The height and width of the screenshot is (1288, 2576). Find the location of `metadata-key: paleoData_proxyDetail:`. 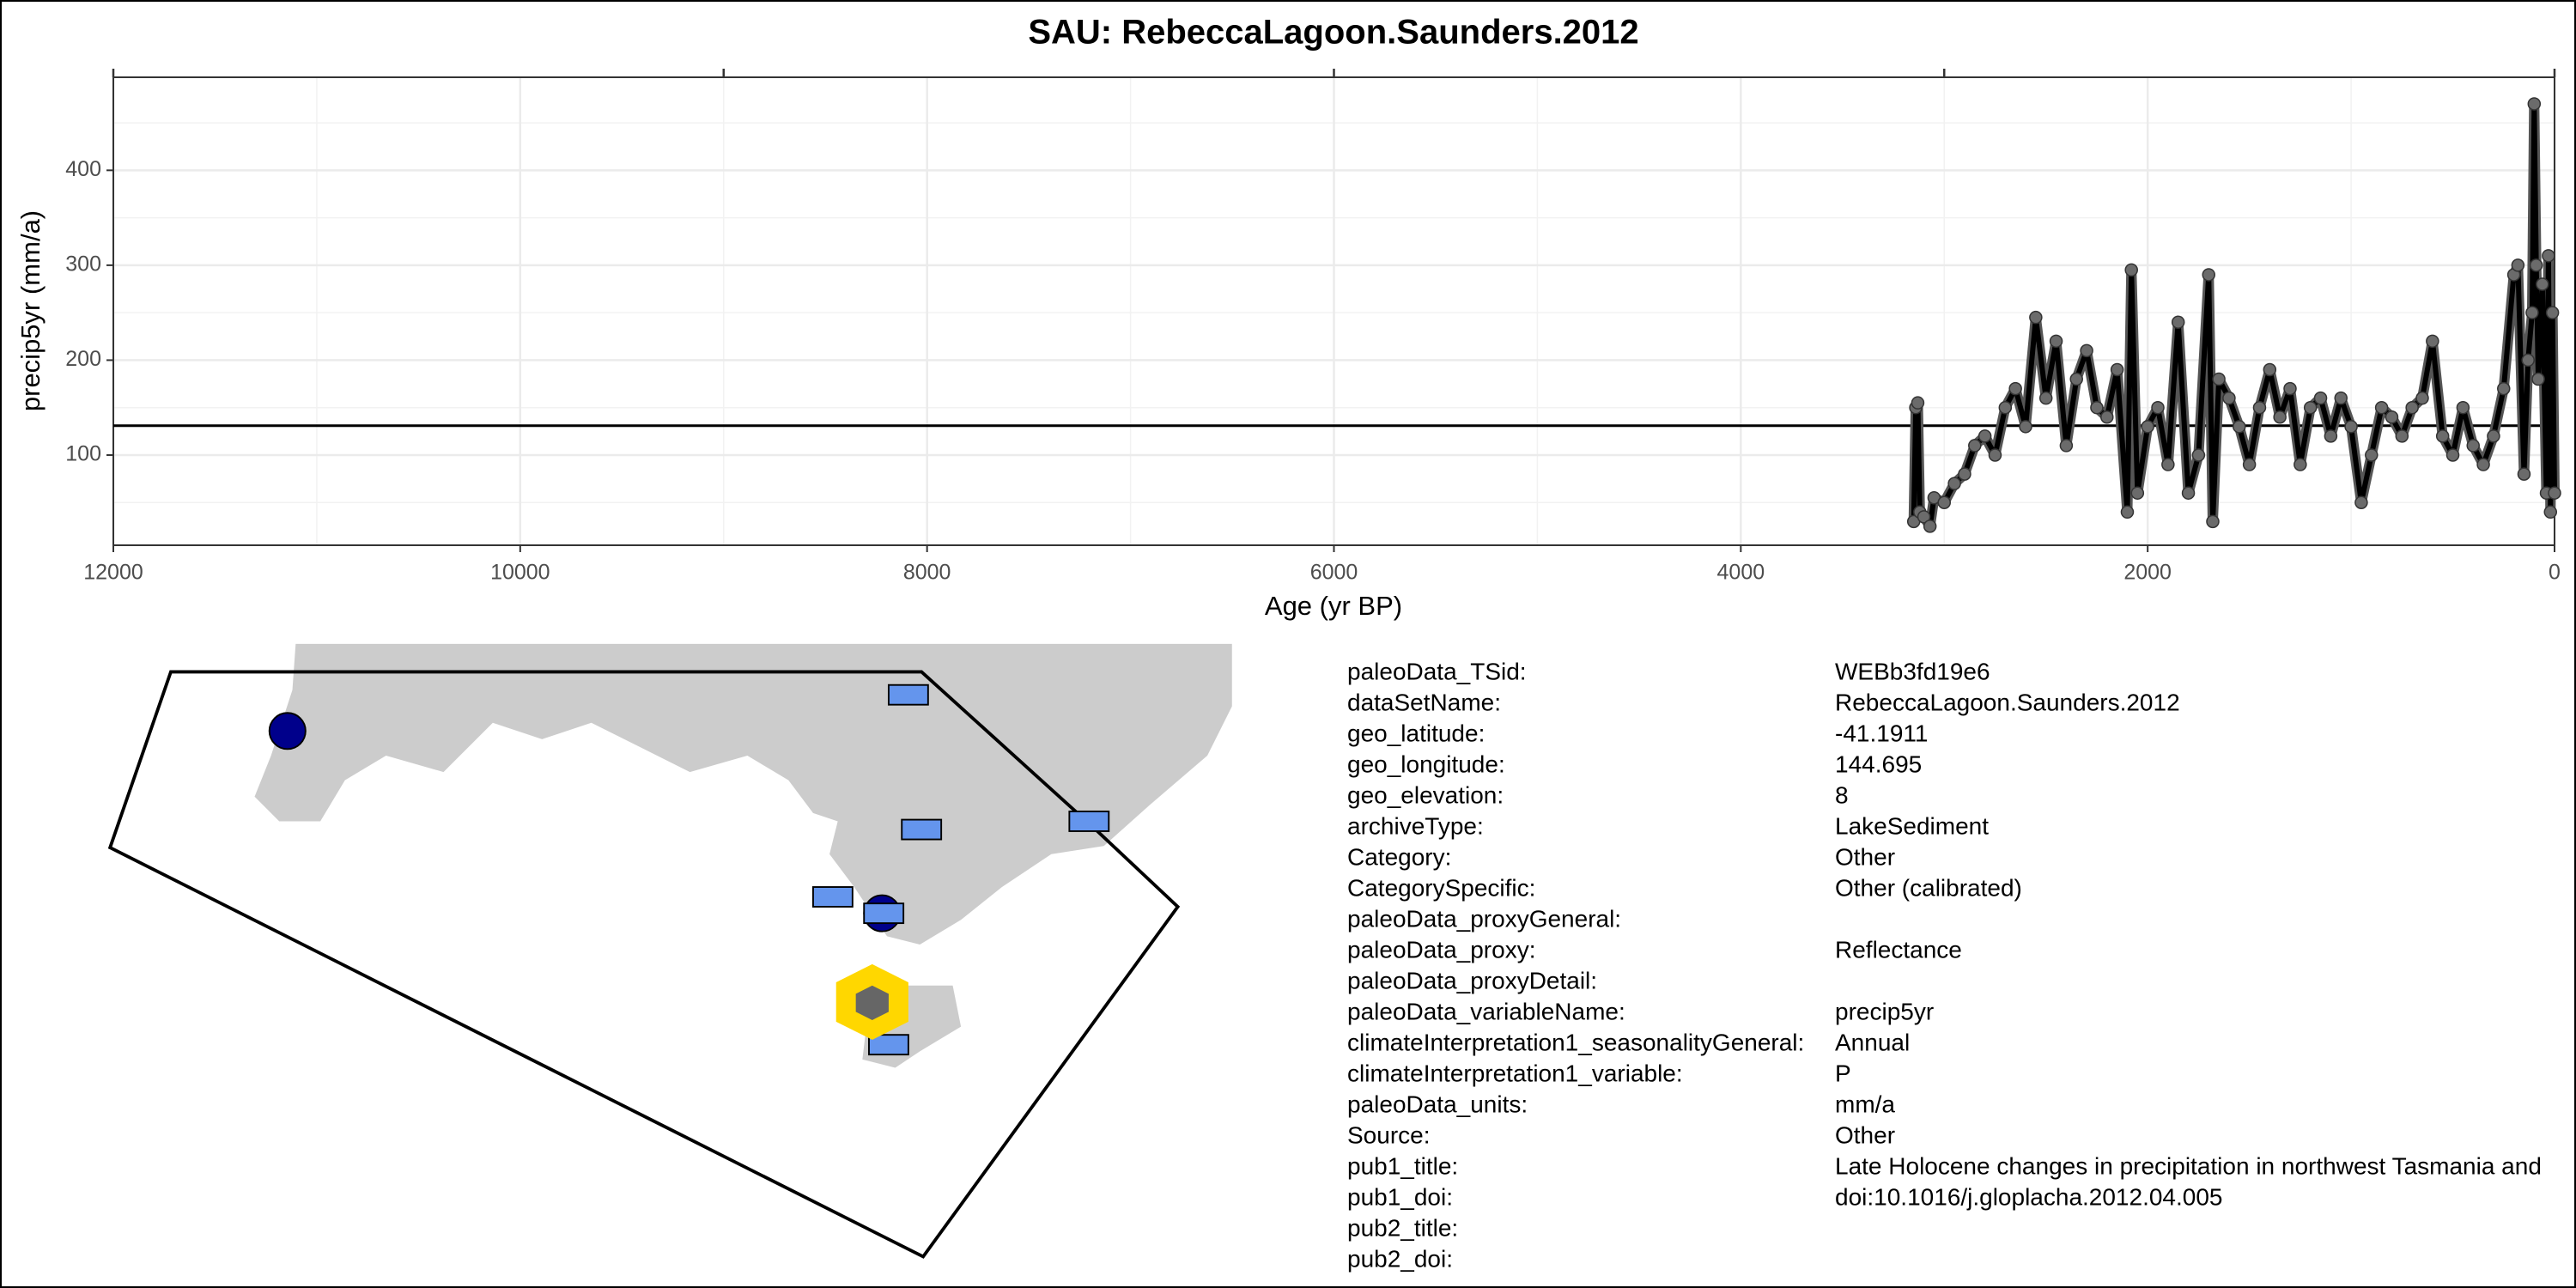

metadata-key: paleoData_proxyDetail: is located at coordinates (1472, 980).